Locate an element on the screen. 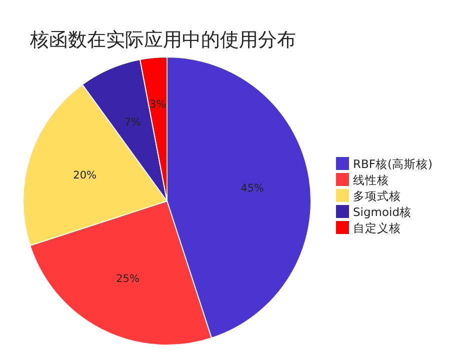  data-label: 25% is located at coordinates (128, 278).